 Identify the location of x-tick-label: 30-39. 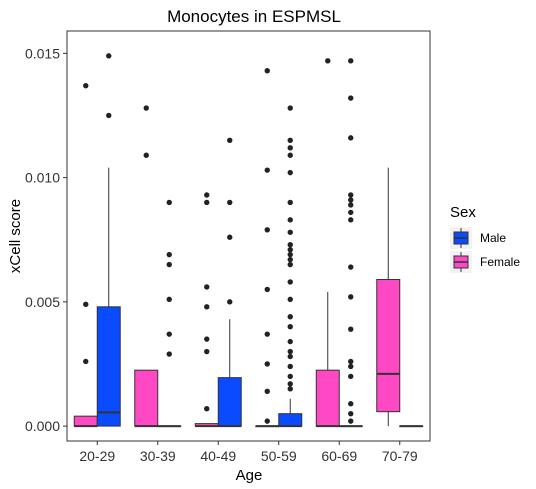
(158, 456).